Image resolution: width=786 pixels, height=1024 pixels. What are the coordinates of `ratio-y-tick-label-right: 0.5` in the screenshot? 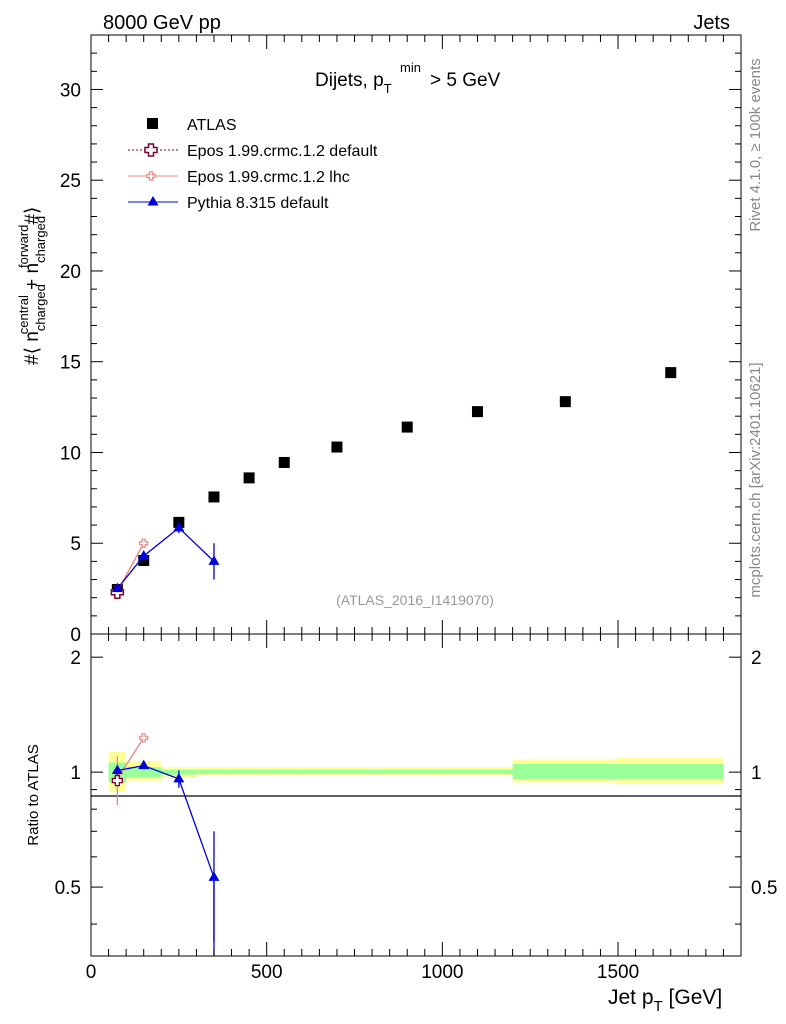 It's located at (764, 888).